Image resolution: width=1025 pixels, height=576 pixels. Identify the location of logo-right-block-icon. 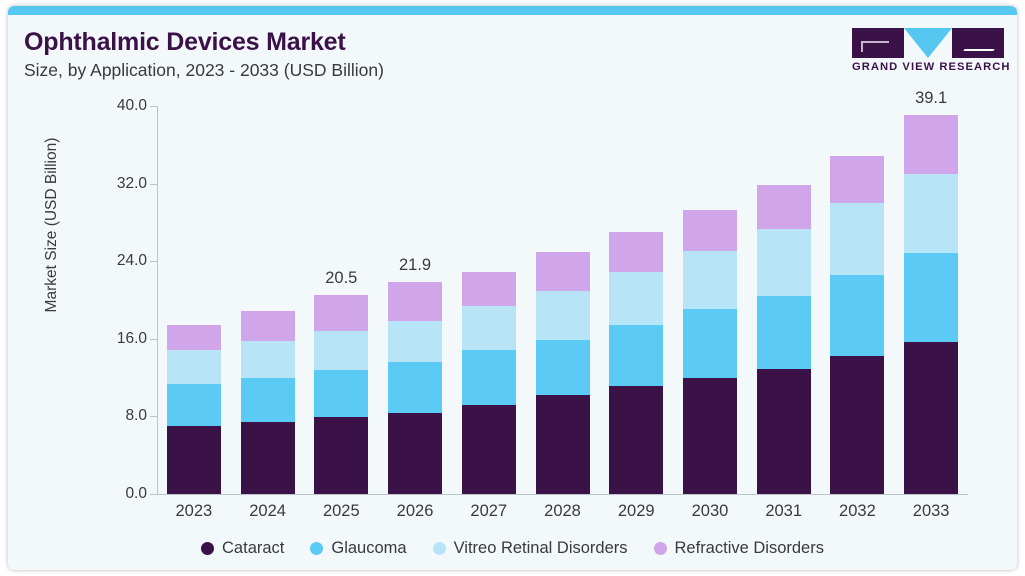
(978, 43).